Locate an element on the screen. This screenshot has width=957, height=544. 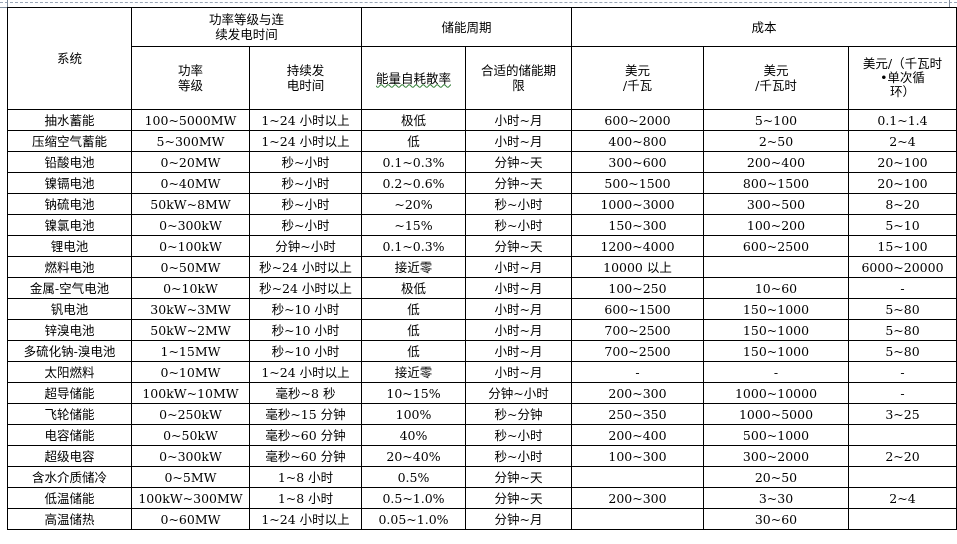
cell-power-level: 100kW~10MW is located at coordinates (190, 393).